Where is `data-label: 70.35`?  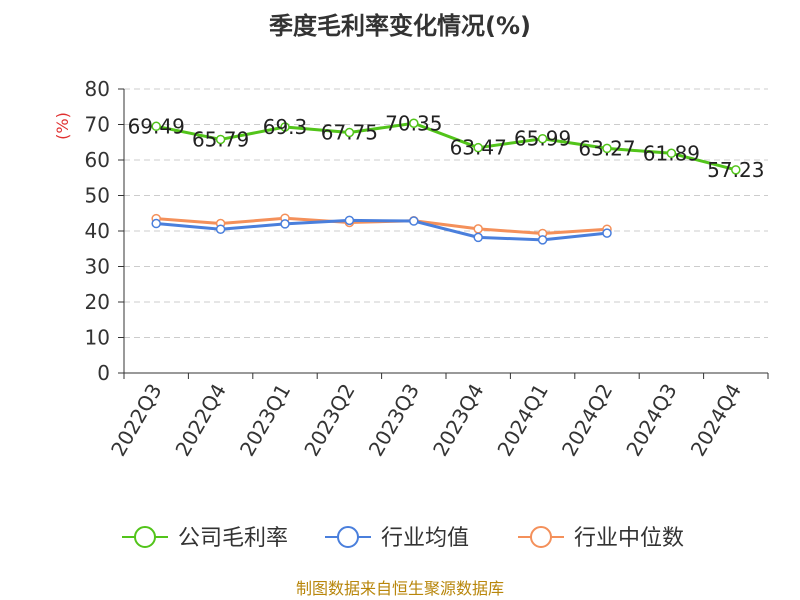 data-label: 70.35 is located at coordinates (413, 123).